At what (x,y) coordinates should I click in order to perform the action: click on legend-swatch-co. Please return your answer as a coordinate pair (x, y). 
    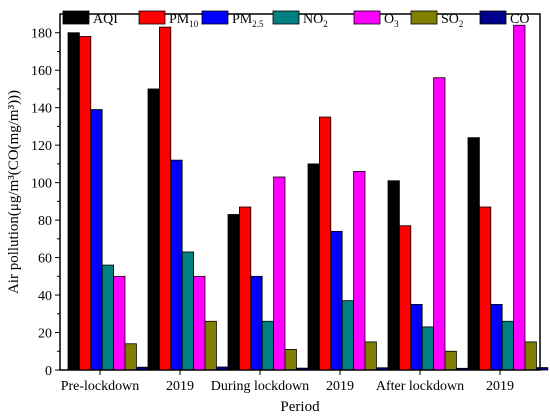
    Looking at the image, I should click on (493, 17).